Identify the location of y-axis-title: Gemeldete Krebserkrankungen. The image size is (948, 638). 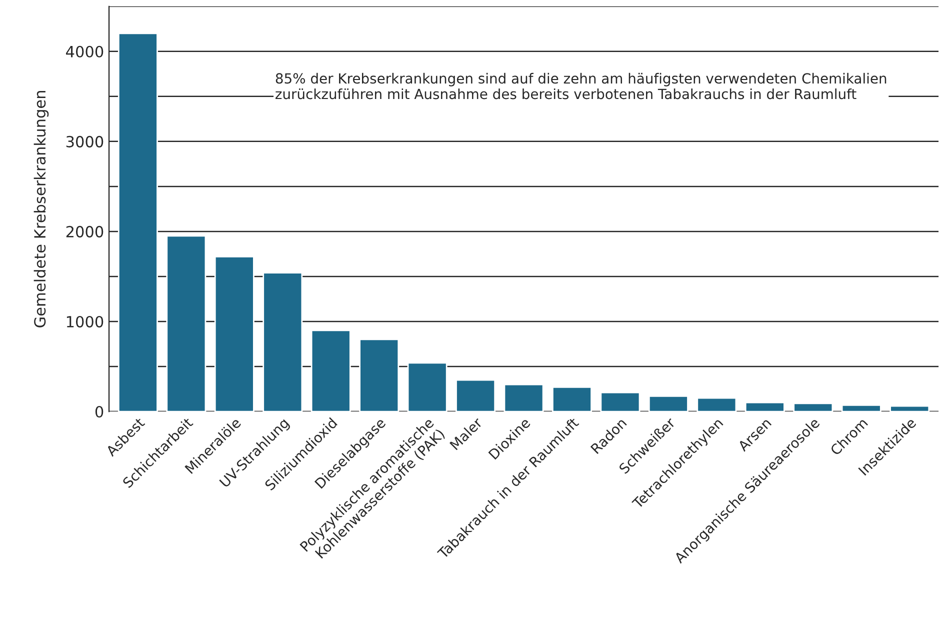
(41, 209).